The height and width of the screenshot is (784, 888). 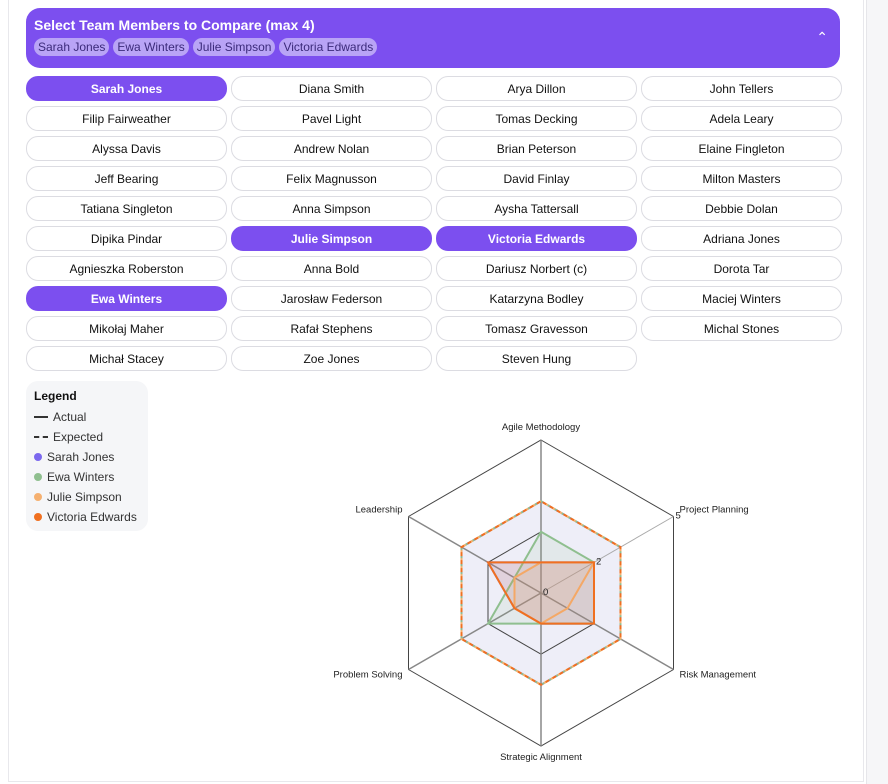 I want to click on member-button: Dipika Pindar, so click(x=126, y=238).